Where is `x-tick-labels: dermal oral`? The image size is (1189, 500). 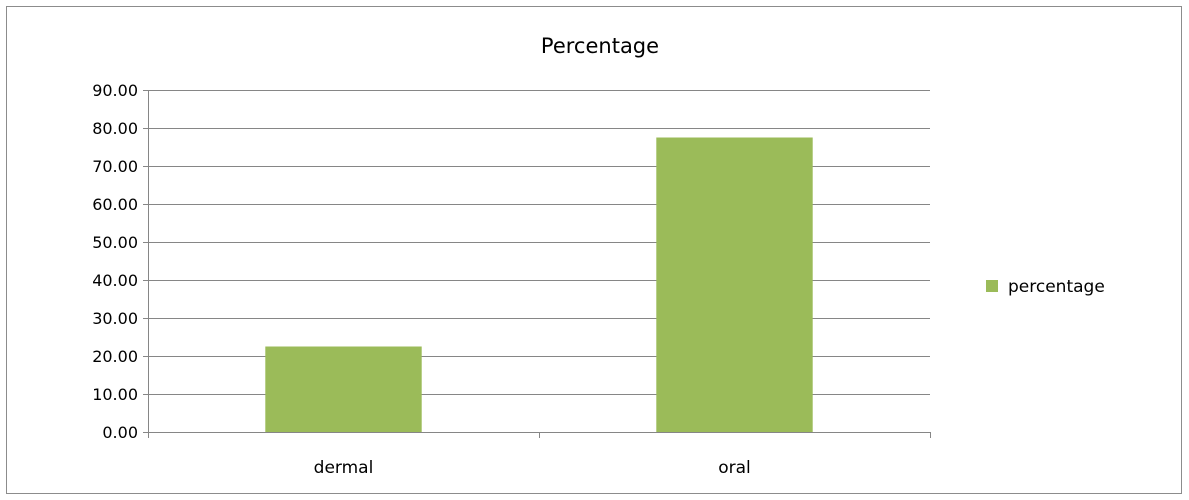
x-tick-labels: dermal oral is located at coordinates (532, 468).